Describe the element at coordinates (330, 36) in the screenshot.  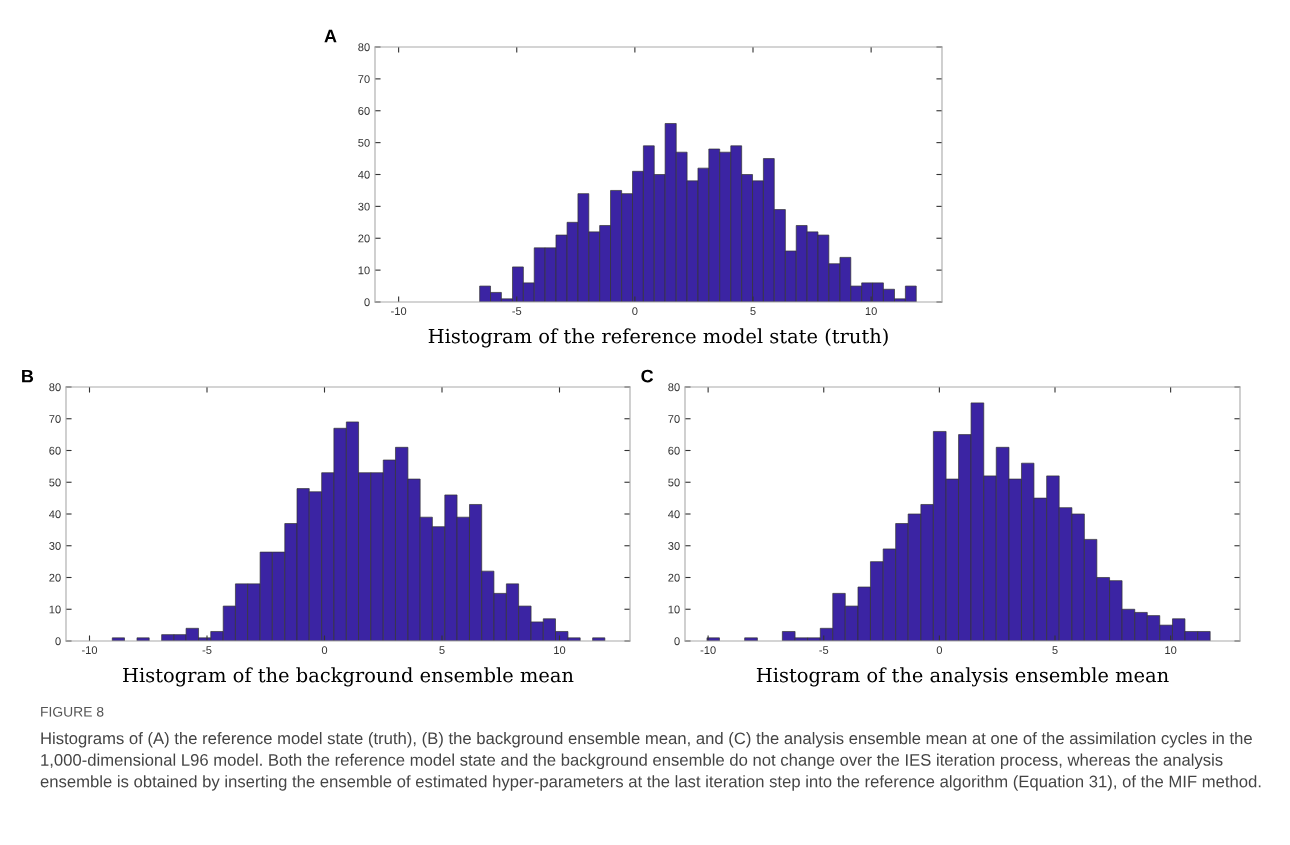
I see `text: A` at that location.